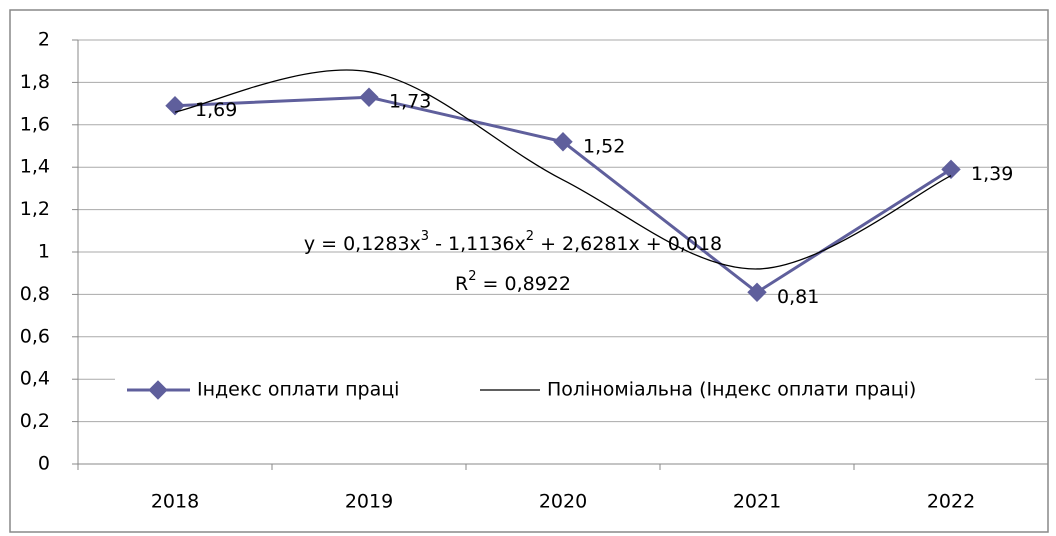  Describe the element at coordinates (563, 502) in the screenshot. I see `x-tick-label: 2020` at that location.